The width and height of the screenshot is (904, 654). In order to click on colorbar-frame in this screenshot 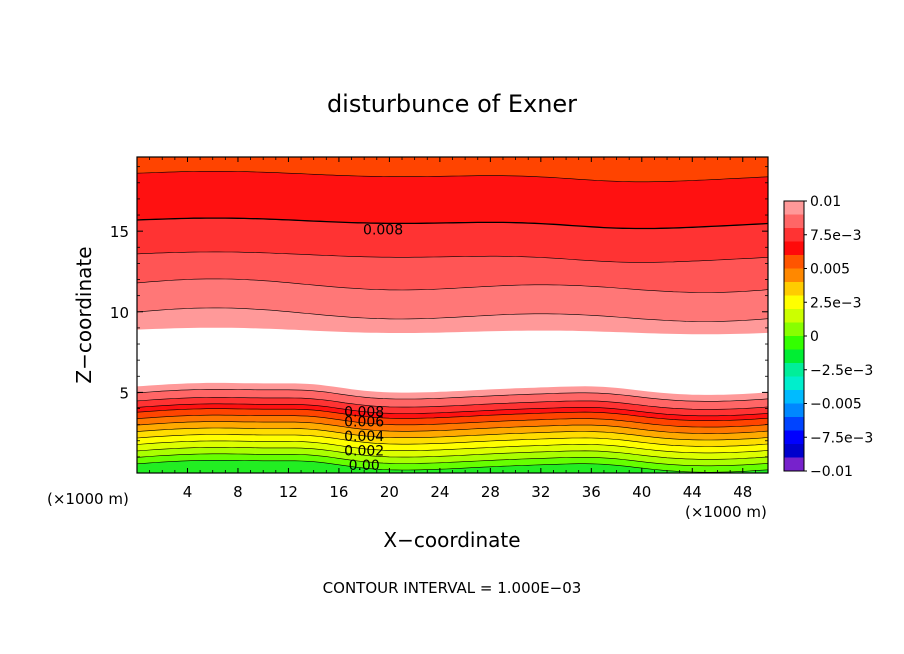, I will do `click(794, 336)`.